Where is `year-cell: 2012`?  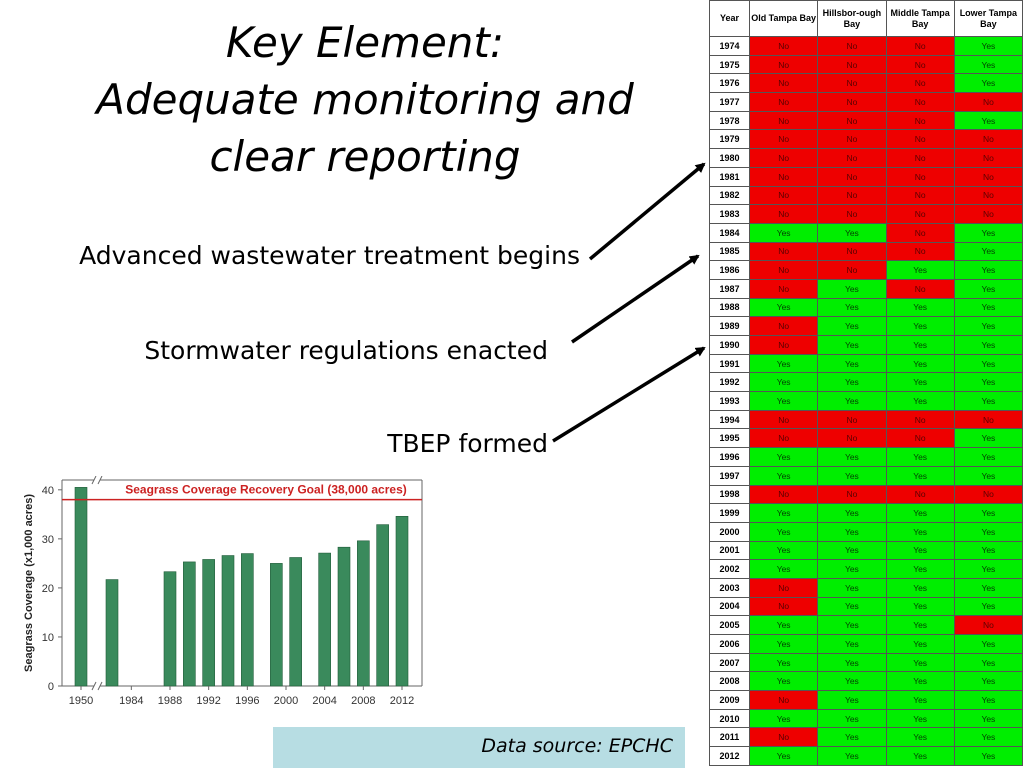 year-cell: 2012 is located at coordinates (729, 756).